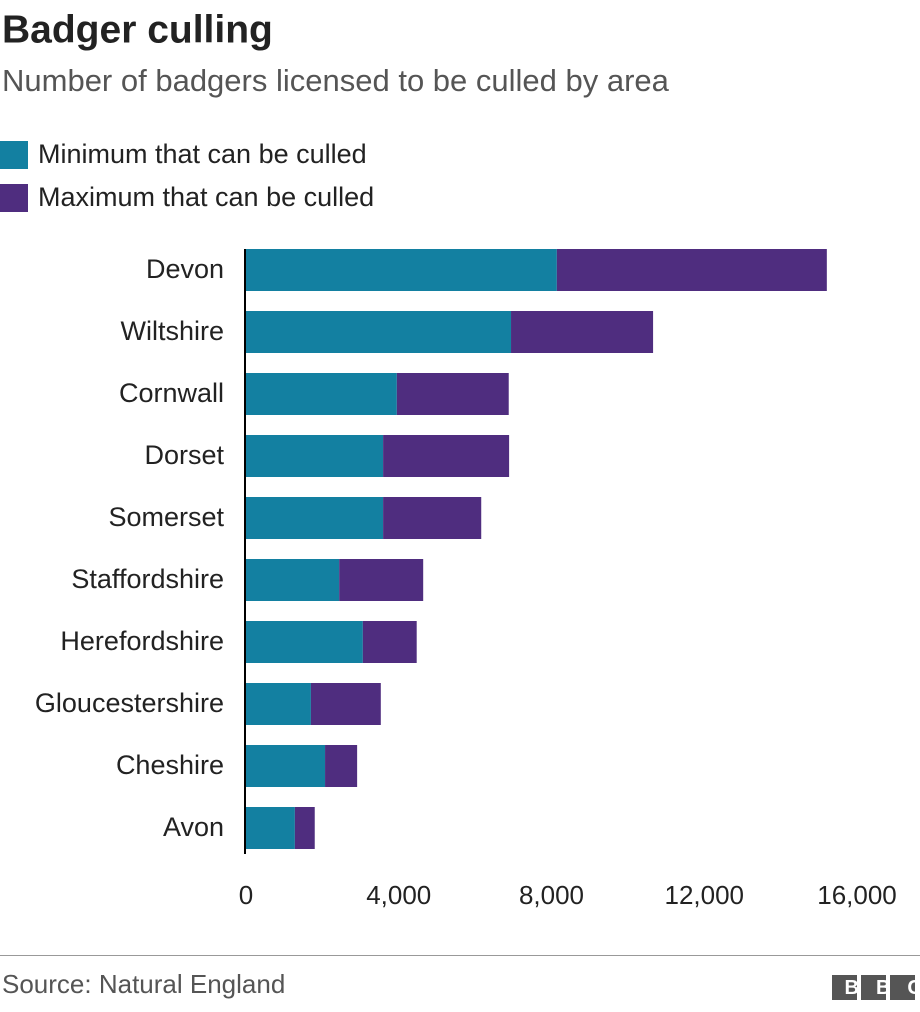 The height and width of the screenshot is (1012, 920). I want to click on legend-label: Minimum that can be culled, so click(202, 154).